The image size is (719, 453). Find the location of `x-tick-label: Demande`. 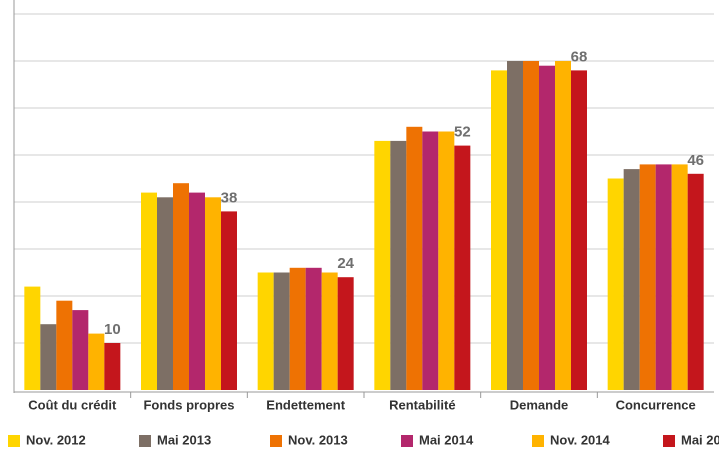

x-tick-label: Demande is located at coordinates (539, 404).